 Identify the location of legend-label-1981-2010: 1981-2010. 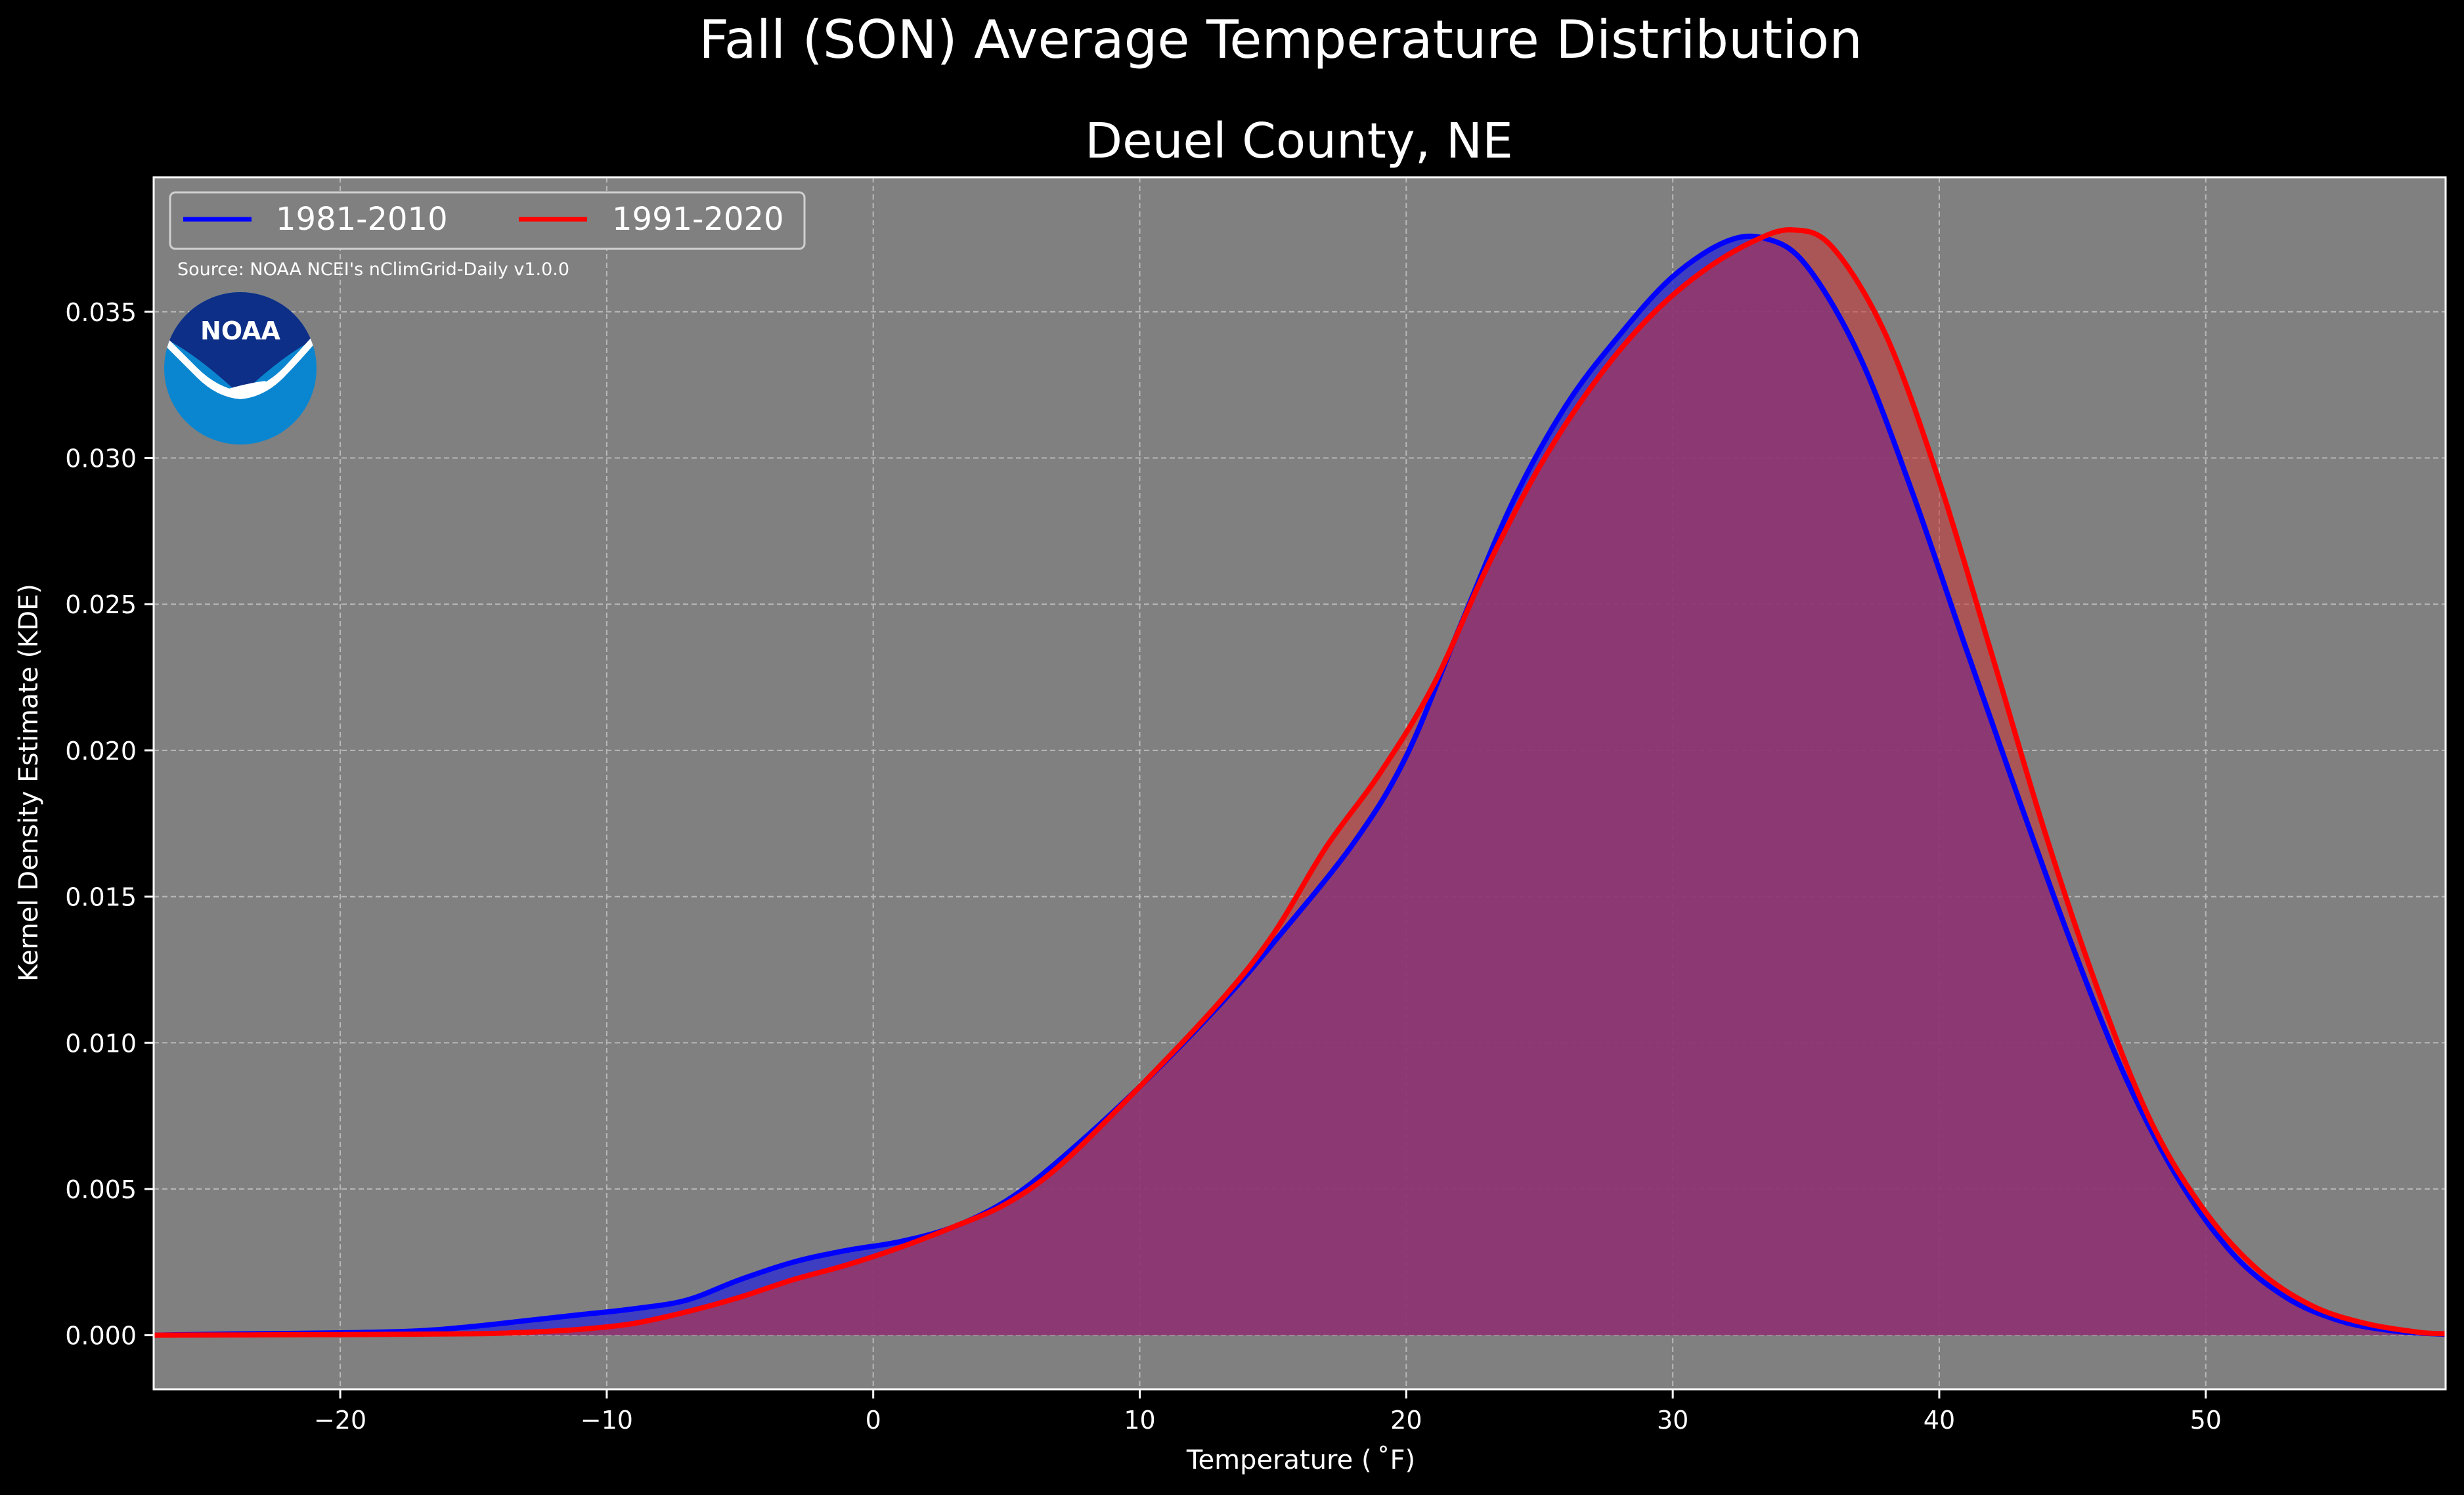
(362, 219).